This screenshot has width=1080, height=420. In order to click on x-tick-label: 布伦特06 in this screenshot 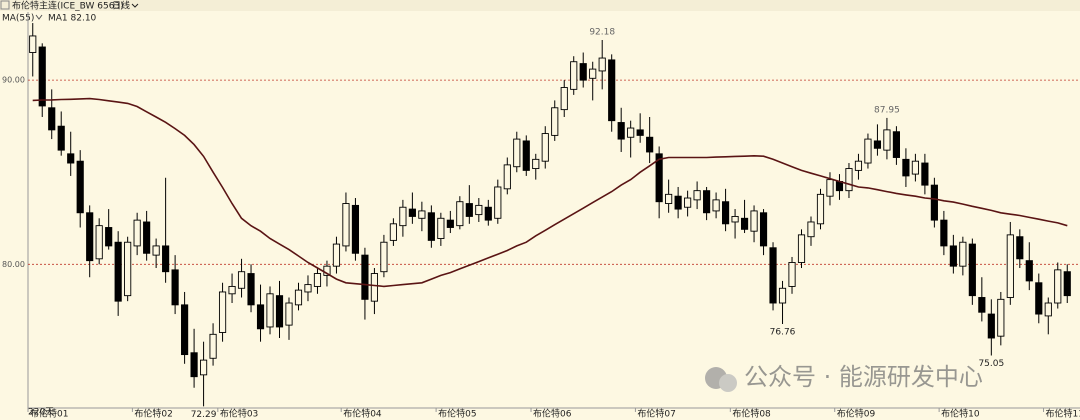, I will do `click(552, 414)`.